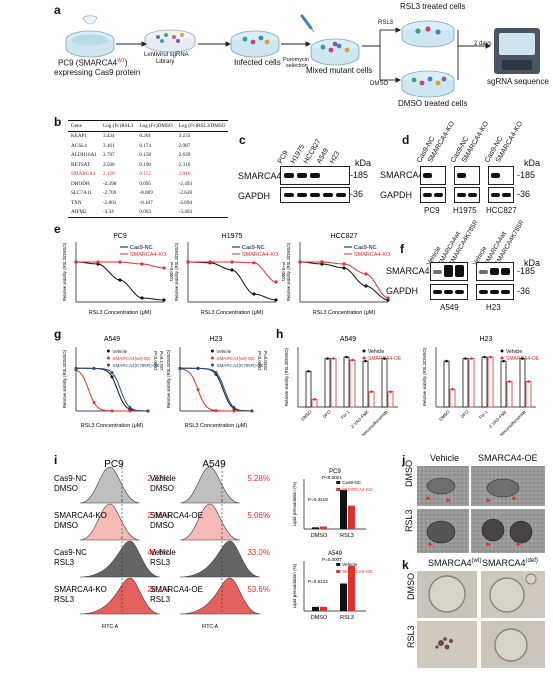  What do you see at coordinates (57, 10) in the screenshot?
I see `panel-letter-a: a` at bounding box center [57, 10].